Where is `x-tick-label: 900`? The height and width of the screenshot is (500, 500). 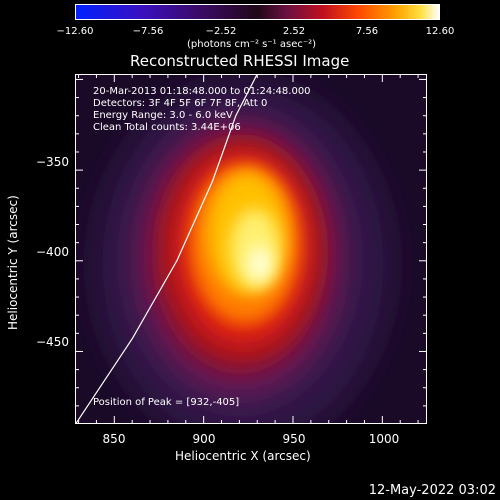
x-tick-label: 900 is located at coordinates (204, 439).